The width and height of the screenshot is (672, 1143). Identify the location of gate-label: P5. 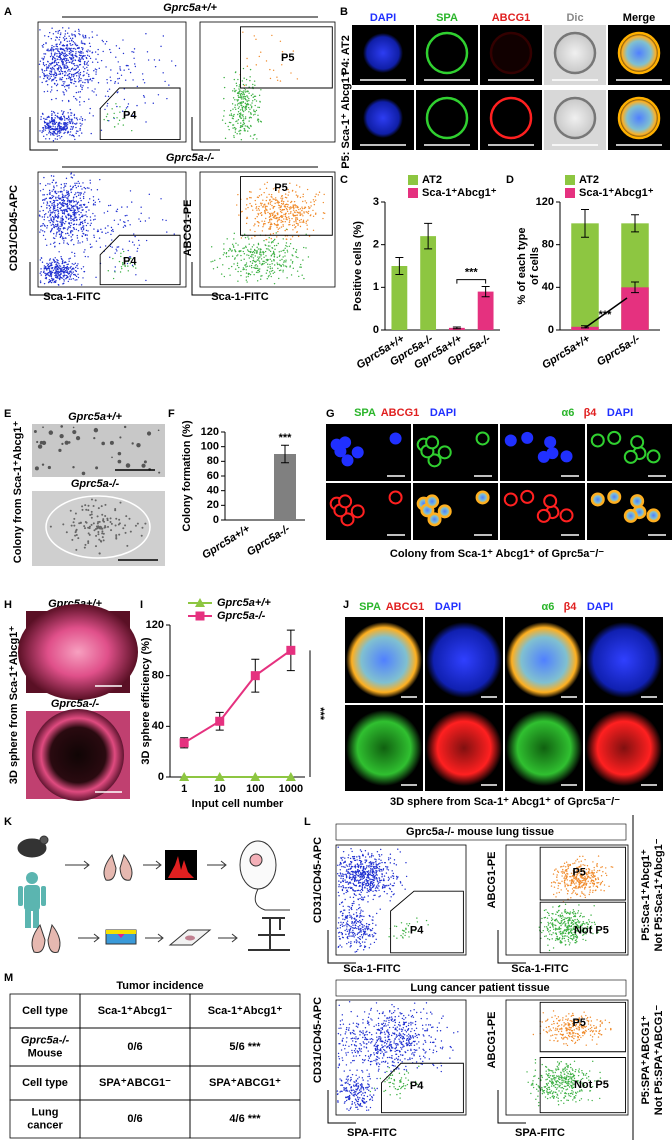
(280, 188).